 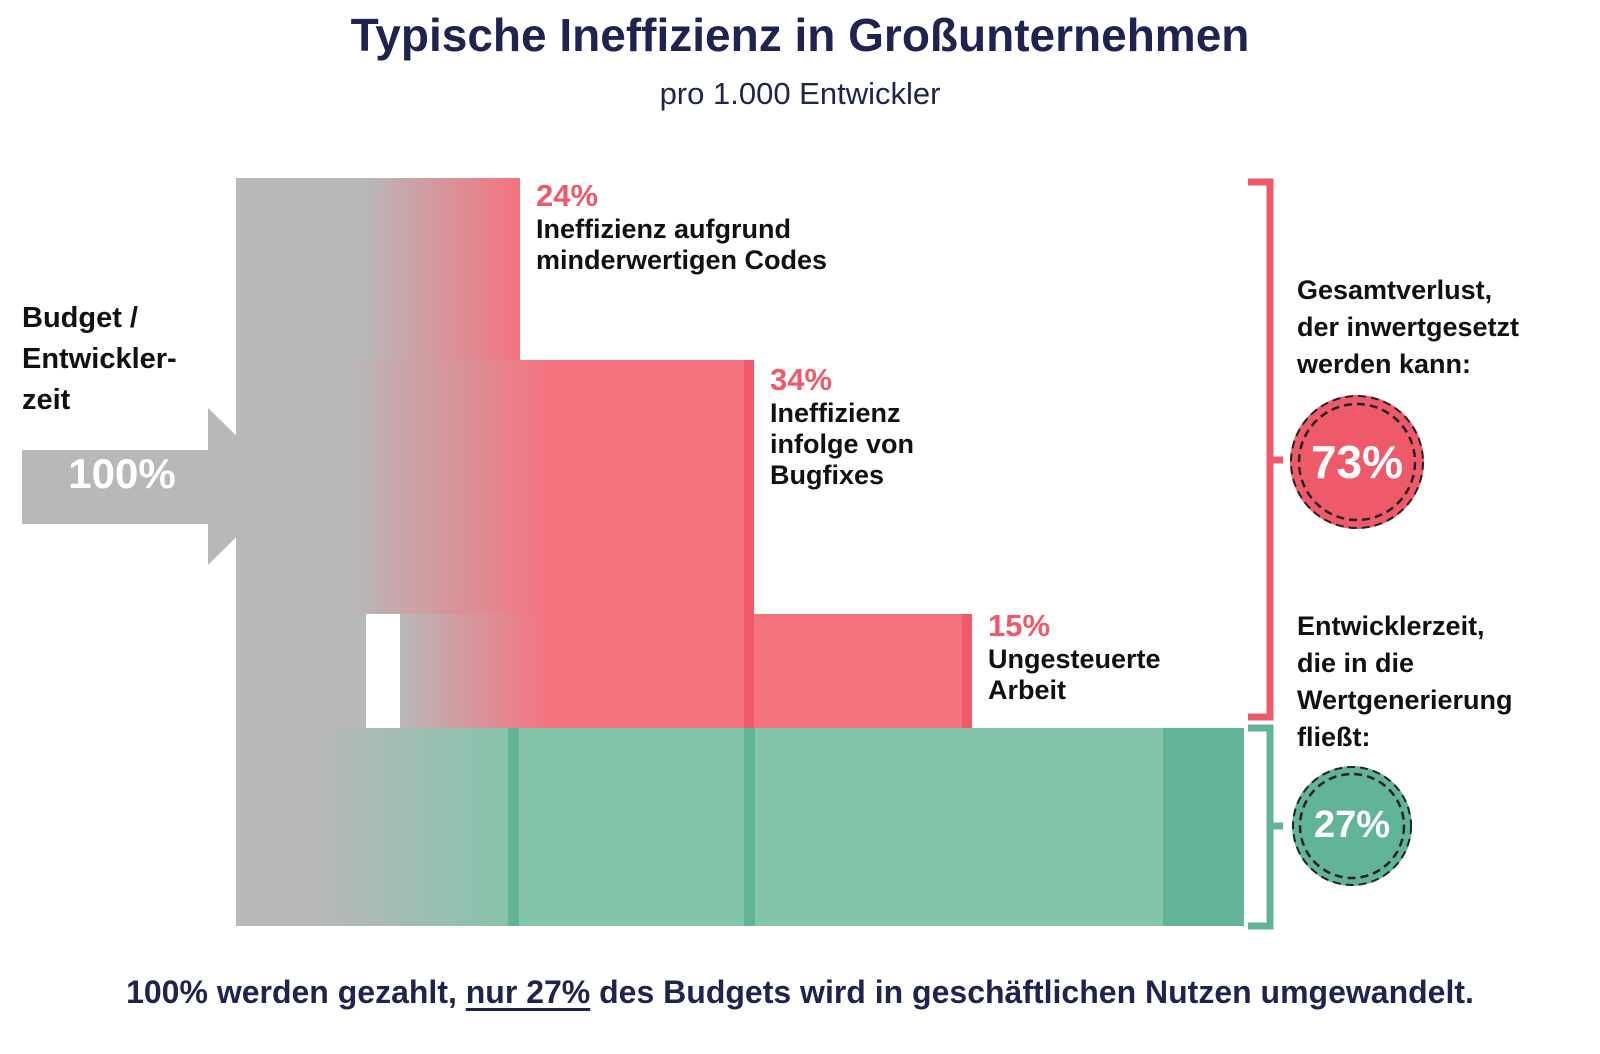 What do you see at coordinates (528, 992) in the screenshot?
I see `footer-highlight: nur 27%` at bounding box center [528, 992].